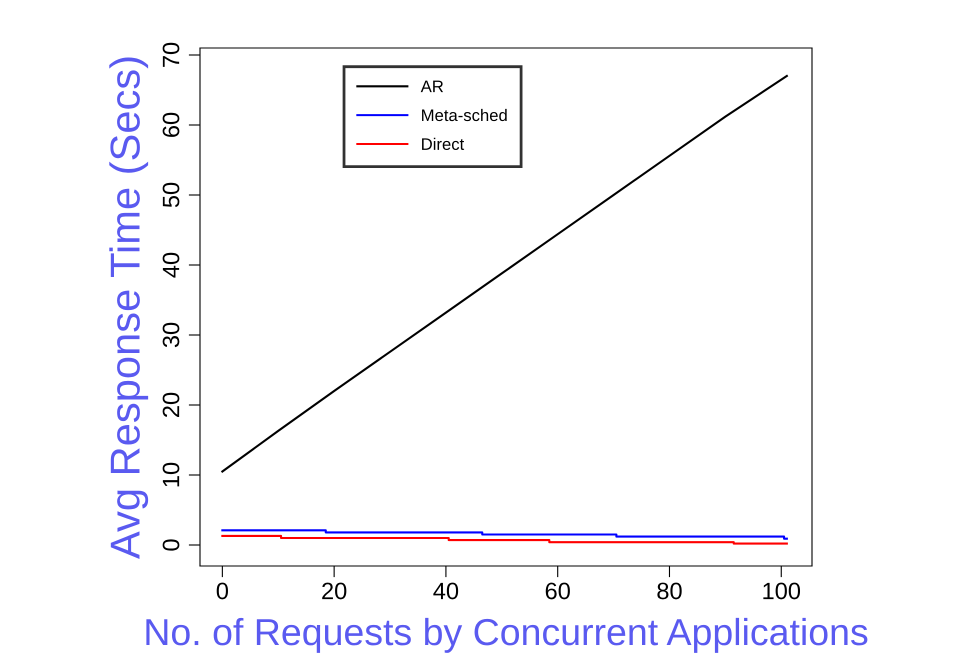 This screenshot has width=970, height=671. I want to click on x-tick-label: 0, so click(222, 591).